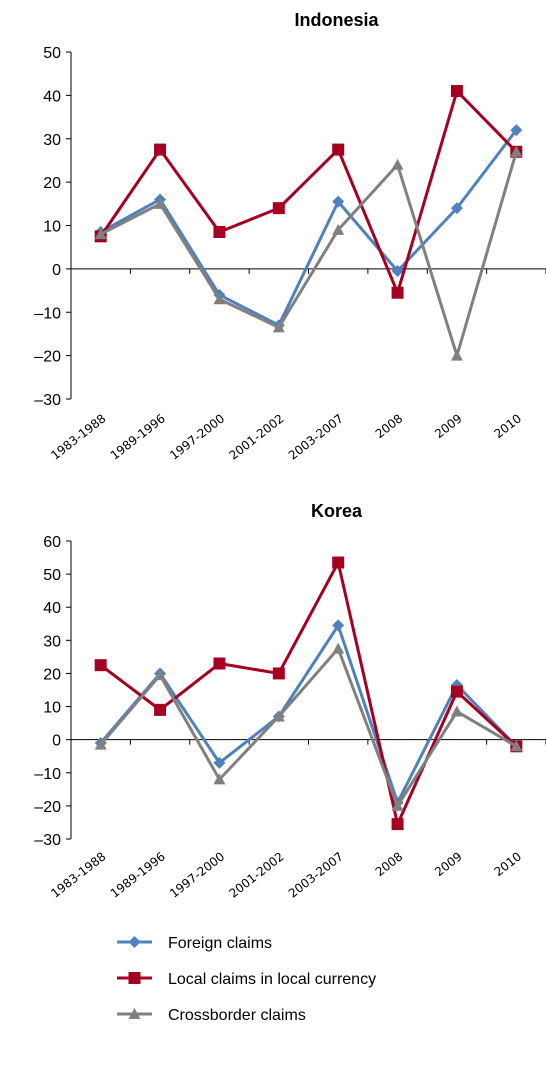  What do you see at coordinates (272, 979) in the screenshot?
I see `legend-label: Local claims in local currency` at bounding box center [272, 979].